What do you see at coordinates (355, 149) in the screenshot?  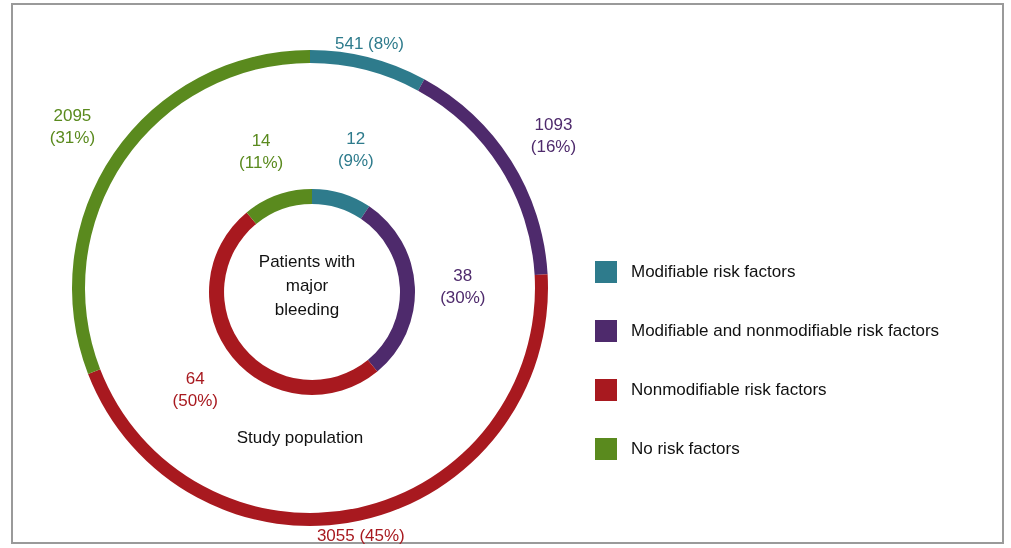 I see `data-label: 12 (9%)` at bounding box center [355, 149].